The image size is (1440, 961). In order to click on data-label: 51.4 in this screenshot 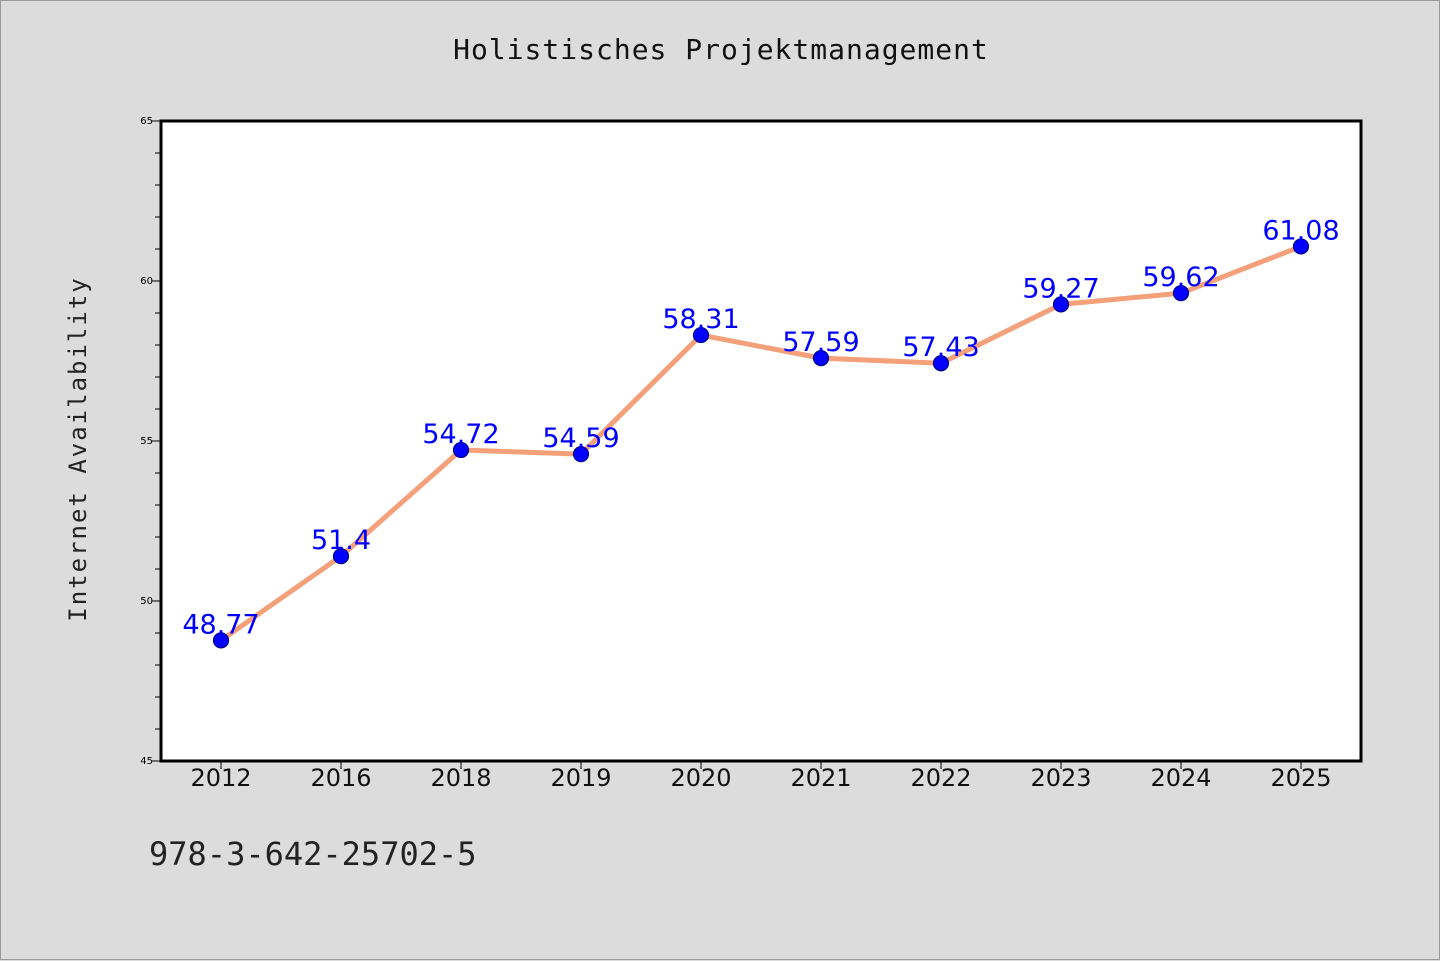, I will do `click(341, 540)`.